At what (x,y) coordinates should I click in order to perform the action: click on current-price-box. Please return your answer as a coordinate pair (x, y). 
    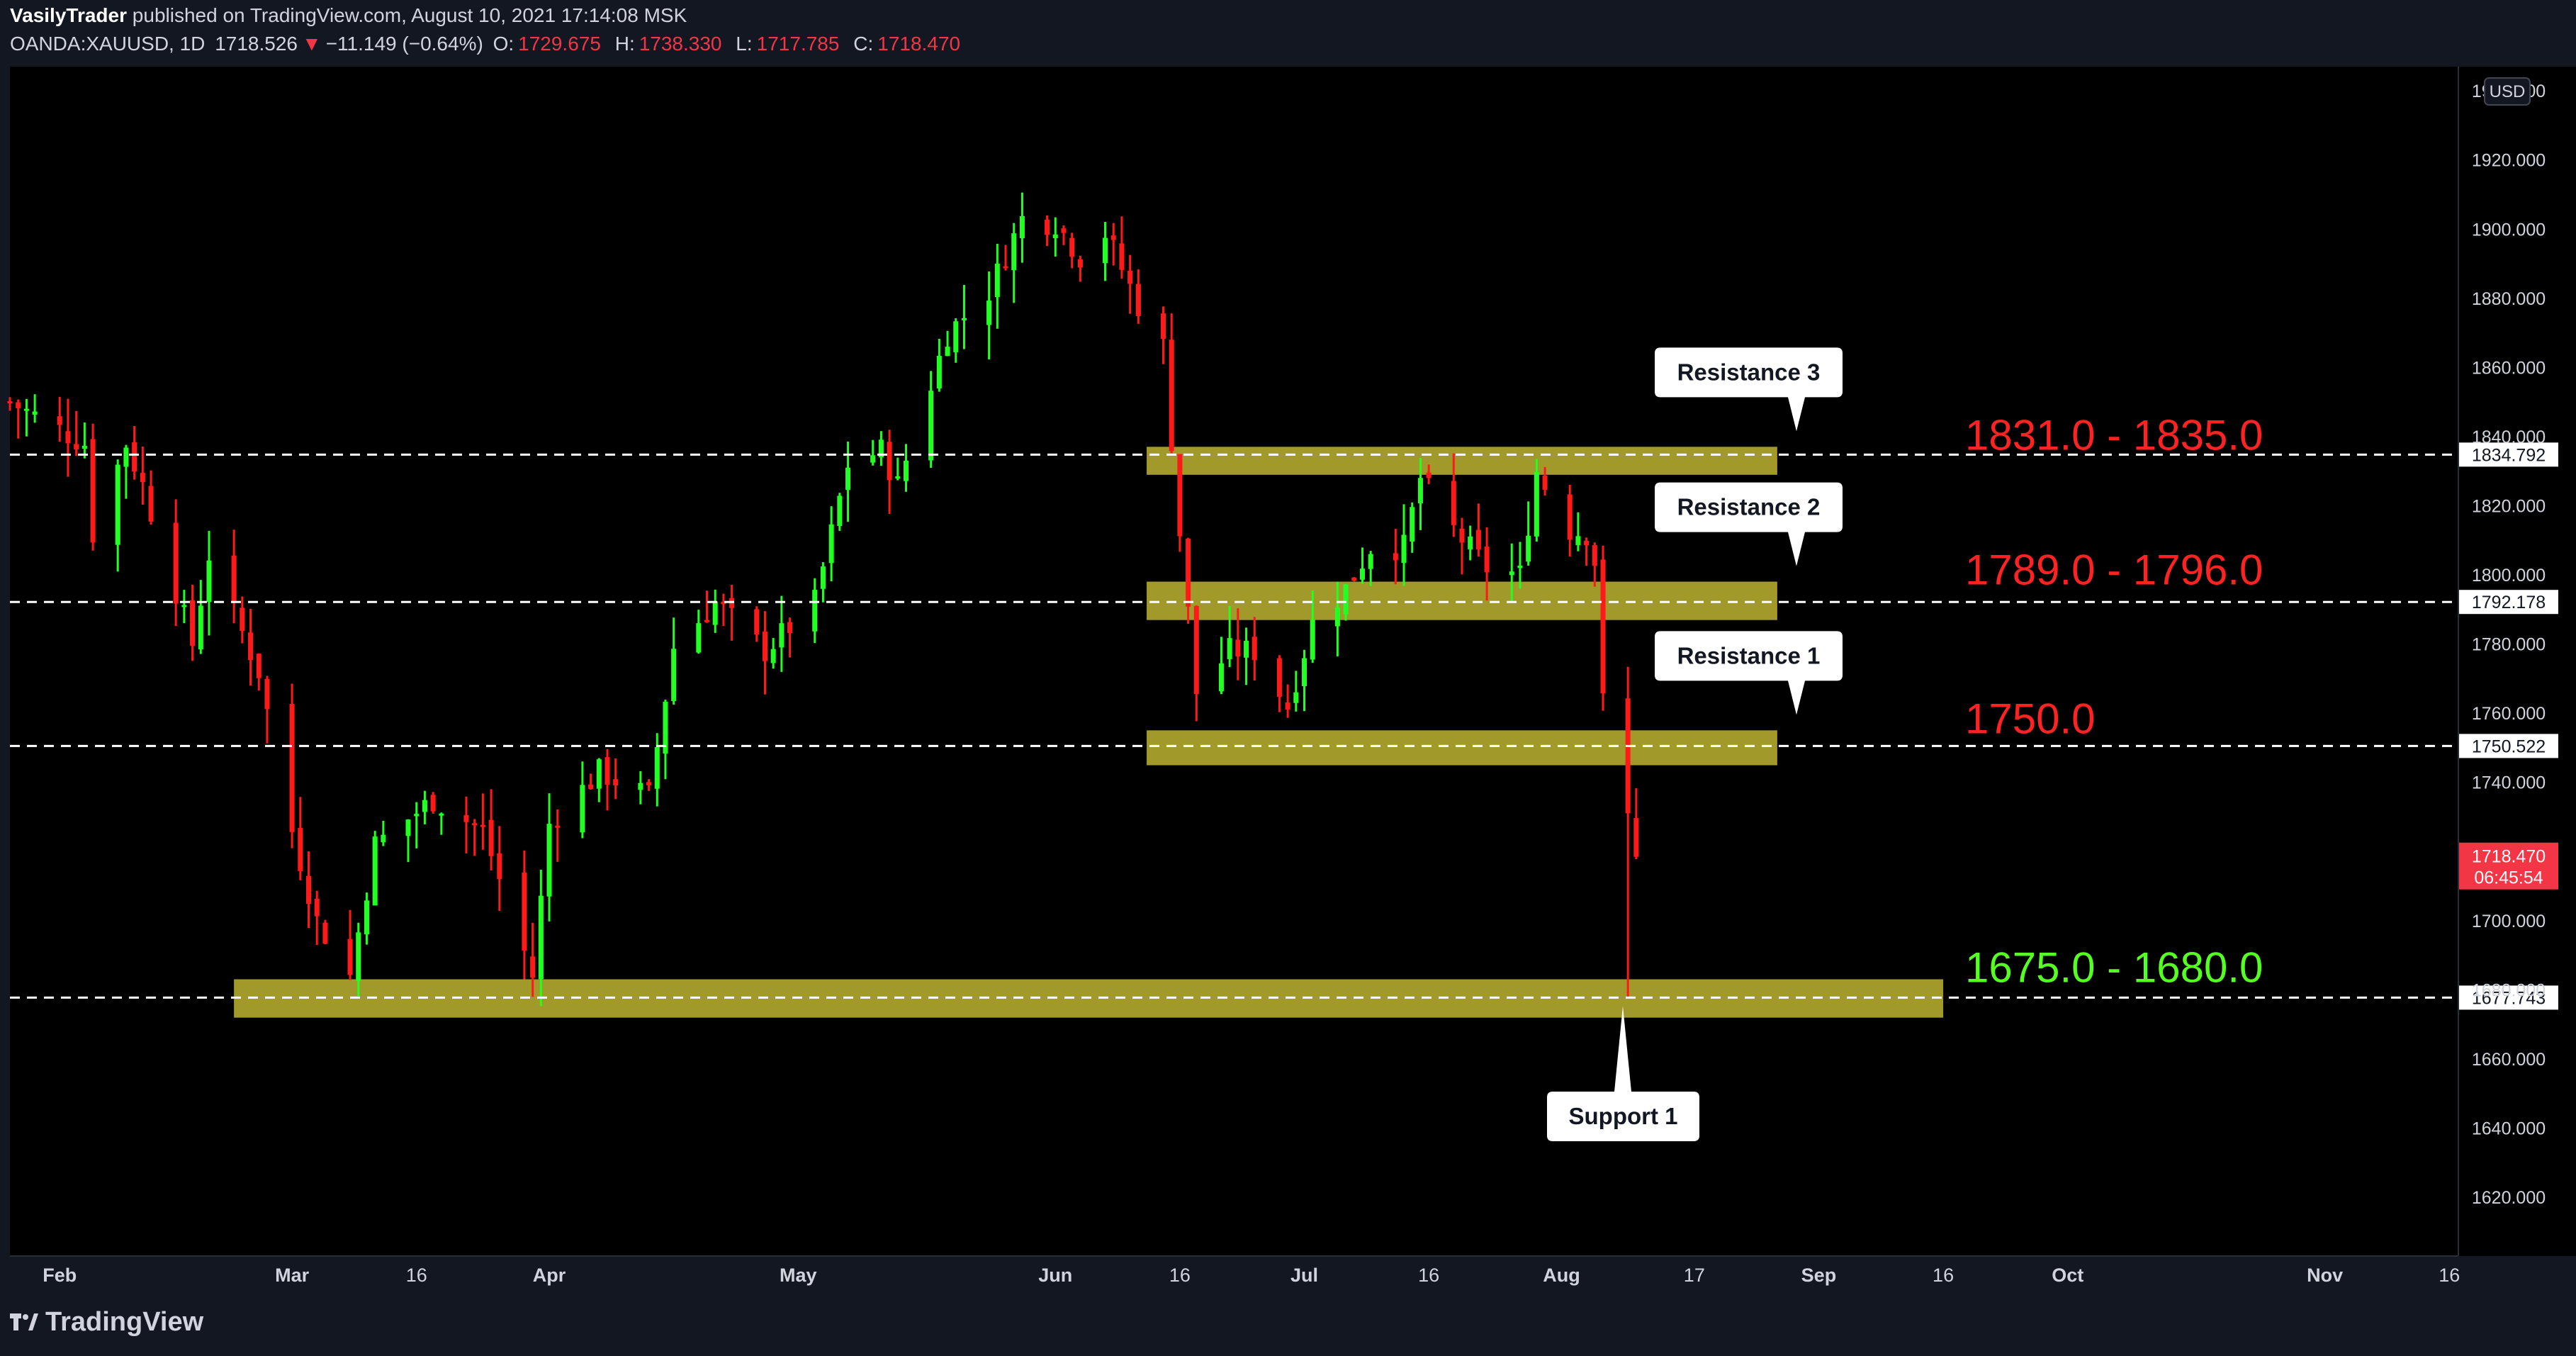
    Looking at the image, I should click on (2508, 866).